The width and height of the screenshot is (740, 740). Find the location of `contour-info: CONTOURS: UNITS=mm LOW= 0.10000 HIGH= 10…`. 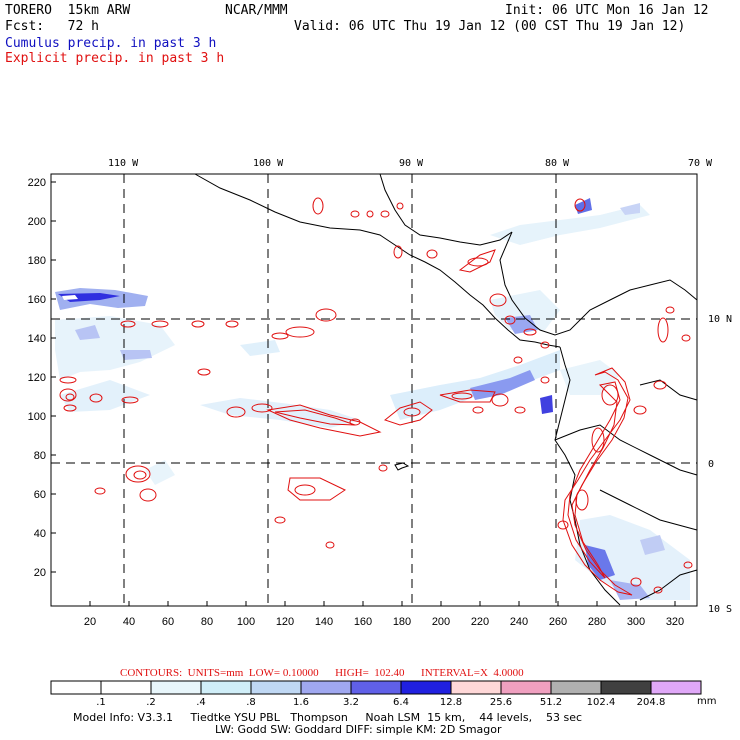

contour-info: CONTOURS: UNITS=mm LOW= 0.10000 HIGH= 10… is located at coordinates (322, 673).